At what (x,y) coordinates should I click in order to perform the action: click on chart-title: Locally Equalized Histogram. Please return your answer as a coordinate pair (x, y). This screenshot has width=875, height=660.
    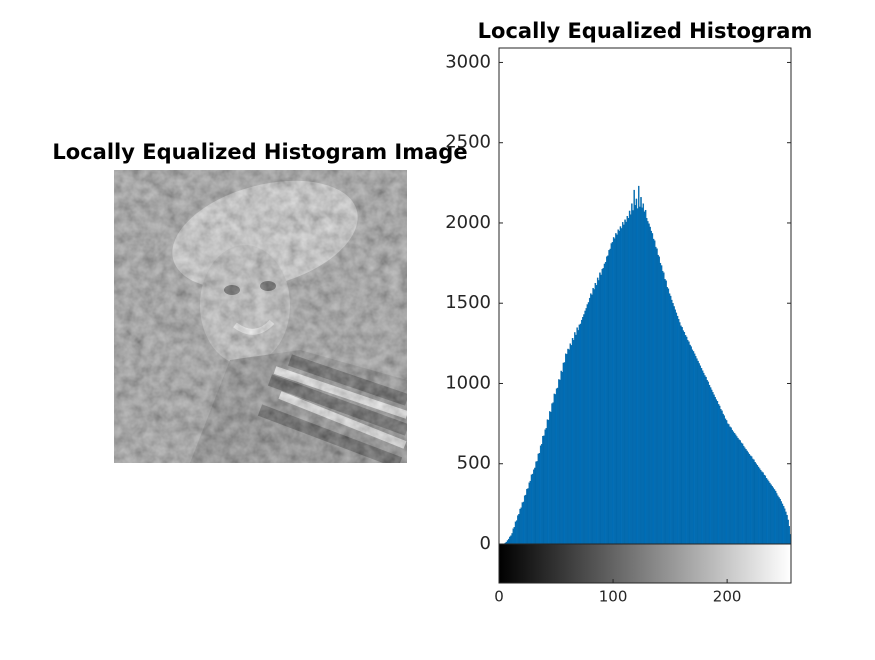
    Looking at the image, I should click on (645, 31).